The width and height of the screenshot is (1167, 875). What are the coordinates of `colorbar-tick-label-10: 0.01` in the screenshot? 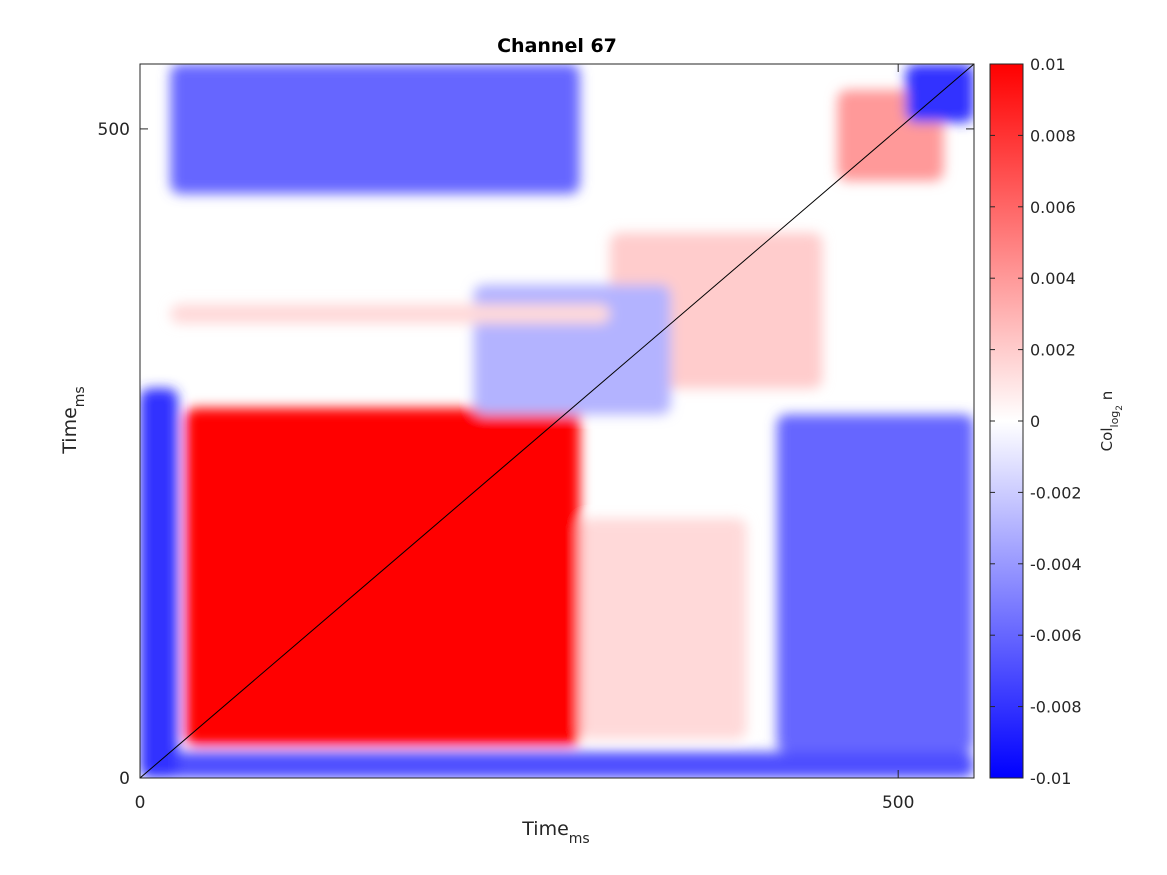 It's located at (1048, 64).